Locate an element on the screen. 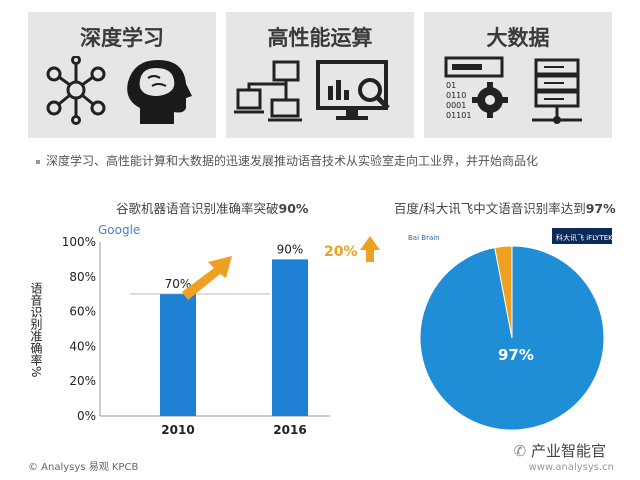  panel-hpc: 高性能运算 is located at coordinates (320, 75).